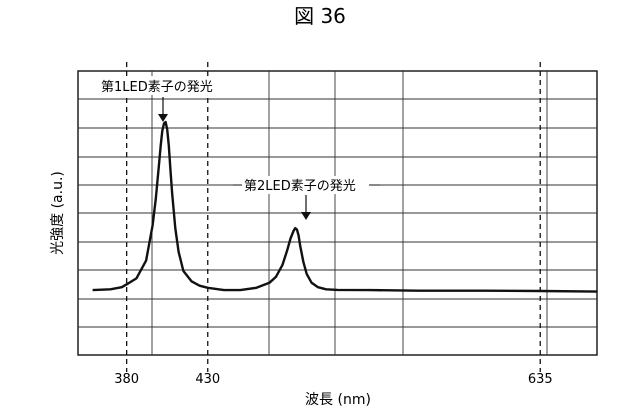 The height and width of the screenshot is (414, 640). What do you see at coordinates (207, 379) in the screenshot?
I see `x-tick-label: 430` at bounding box center [207, 379].